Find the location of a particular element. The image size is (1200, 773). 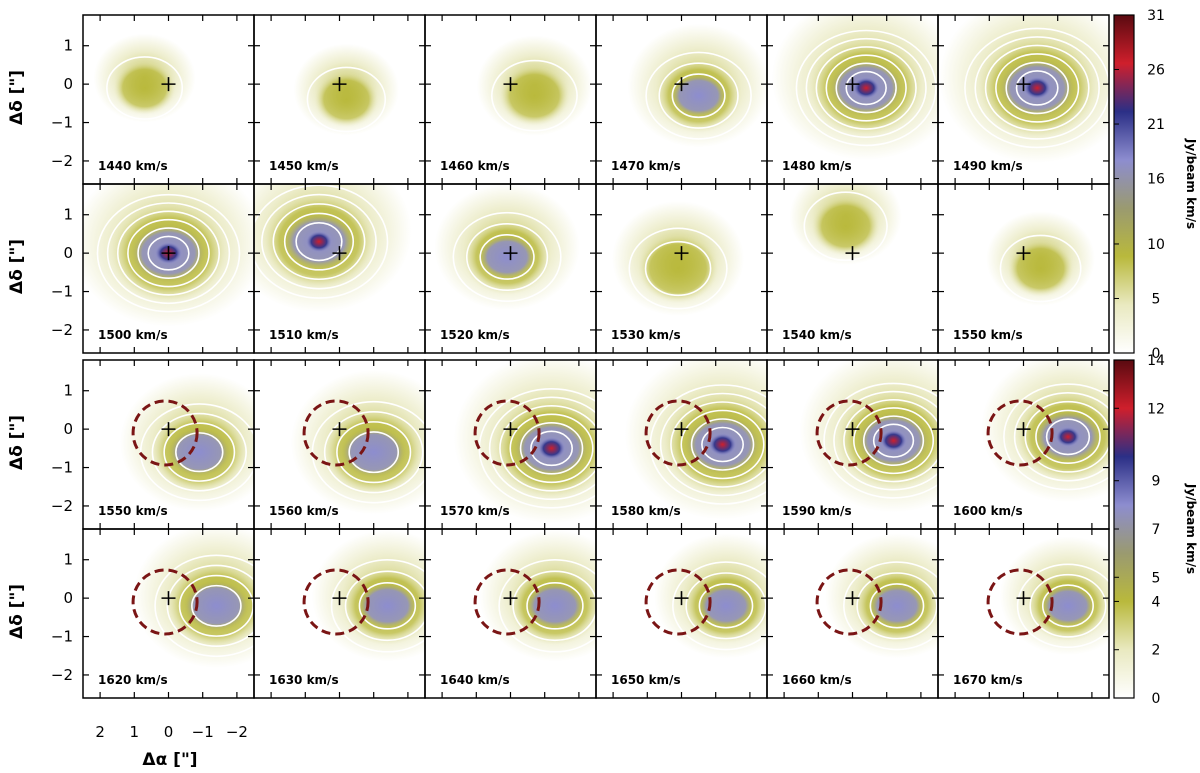

colorbar-tick-label: 4 is located at coordinates (1156, 602).